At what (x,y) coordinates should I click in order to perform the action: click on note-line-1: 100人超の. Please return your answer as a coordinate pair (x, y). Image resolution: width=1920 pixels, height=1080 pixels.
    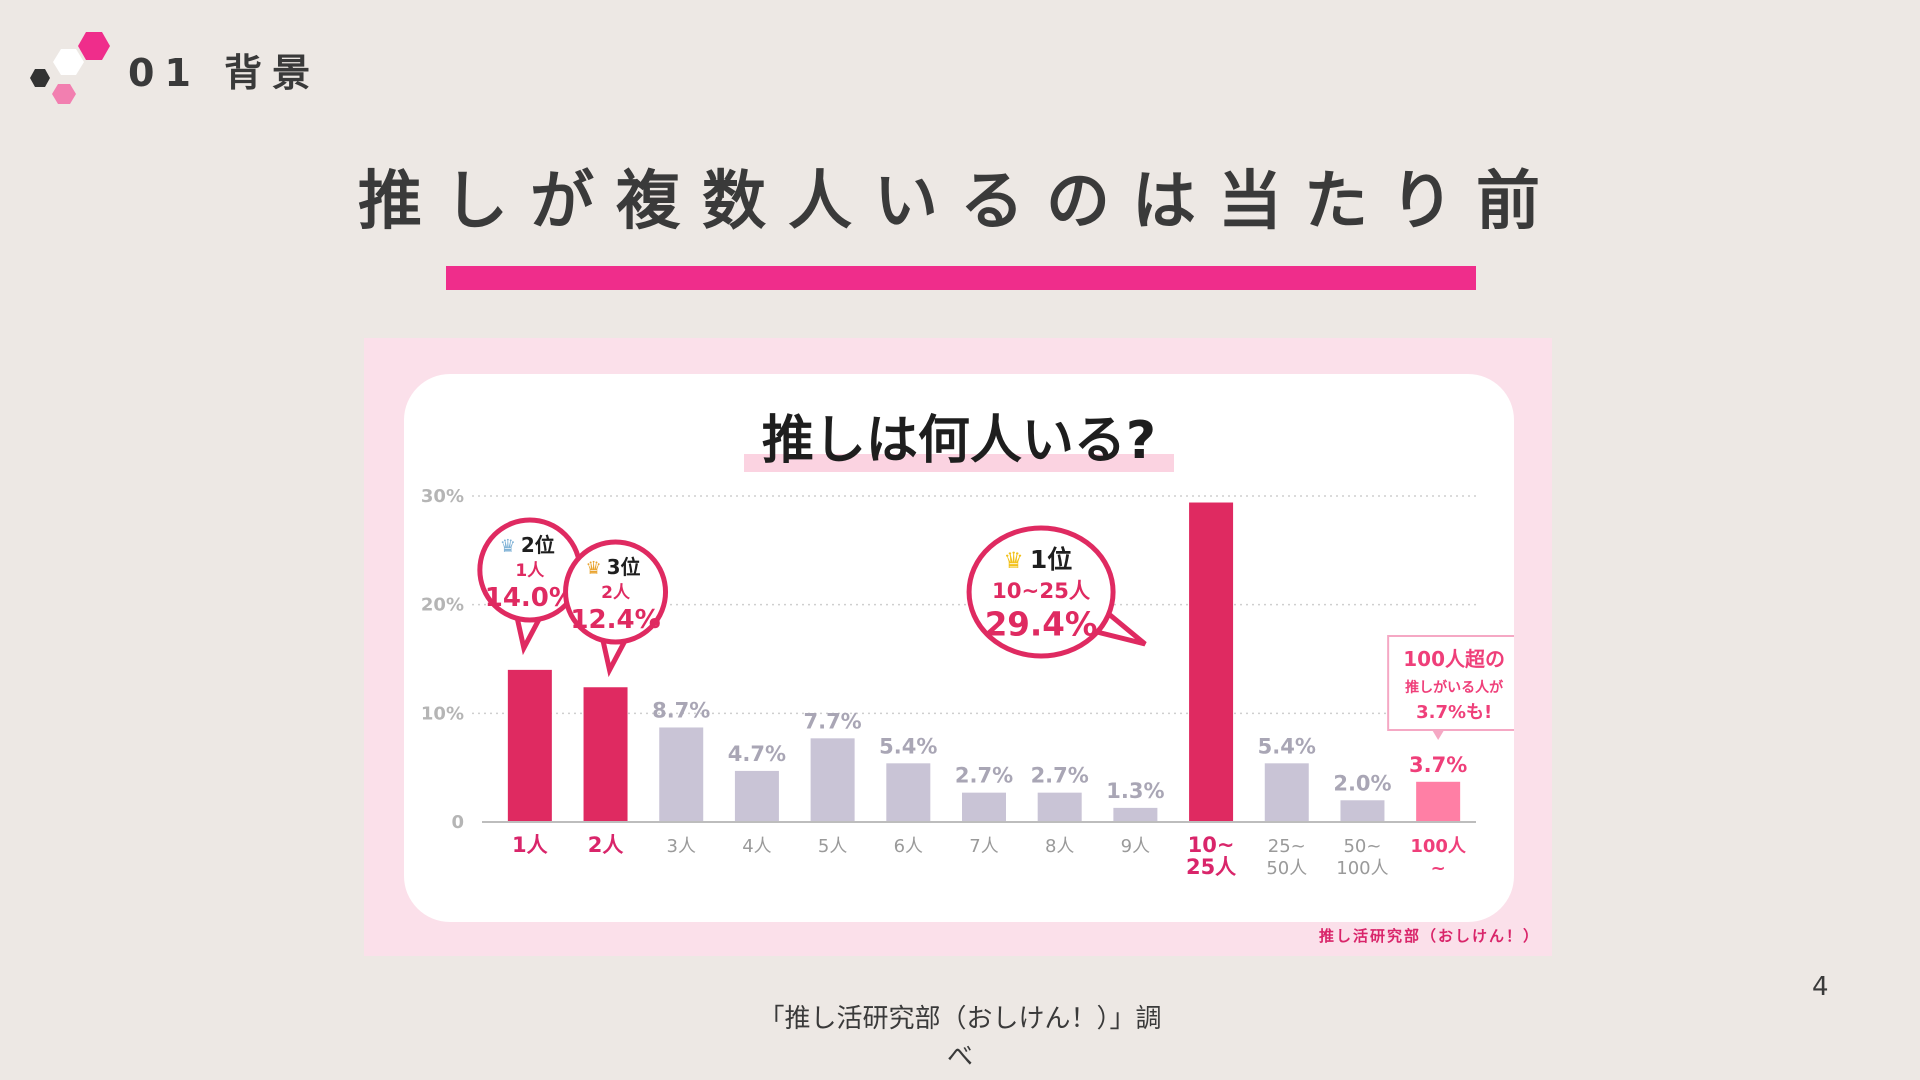
    Looking at the image, I should click on (1454, 659).